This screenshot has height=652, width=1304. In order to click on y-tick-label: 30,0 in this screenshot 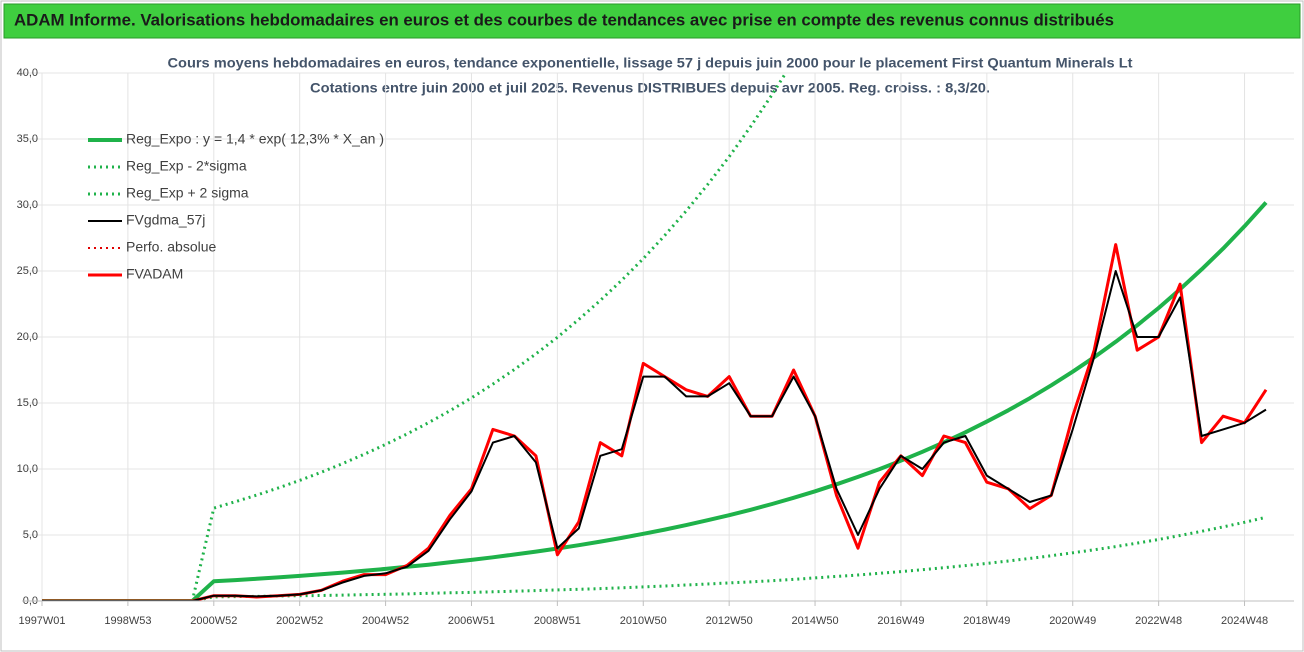, I will do `click(27, 205)`.